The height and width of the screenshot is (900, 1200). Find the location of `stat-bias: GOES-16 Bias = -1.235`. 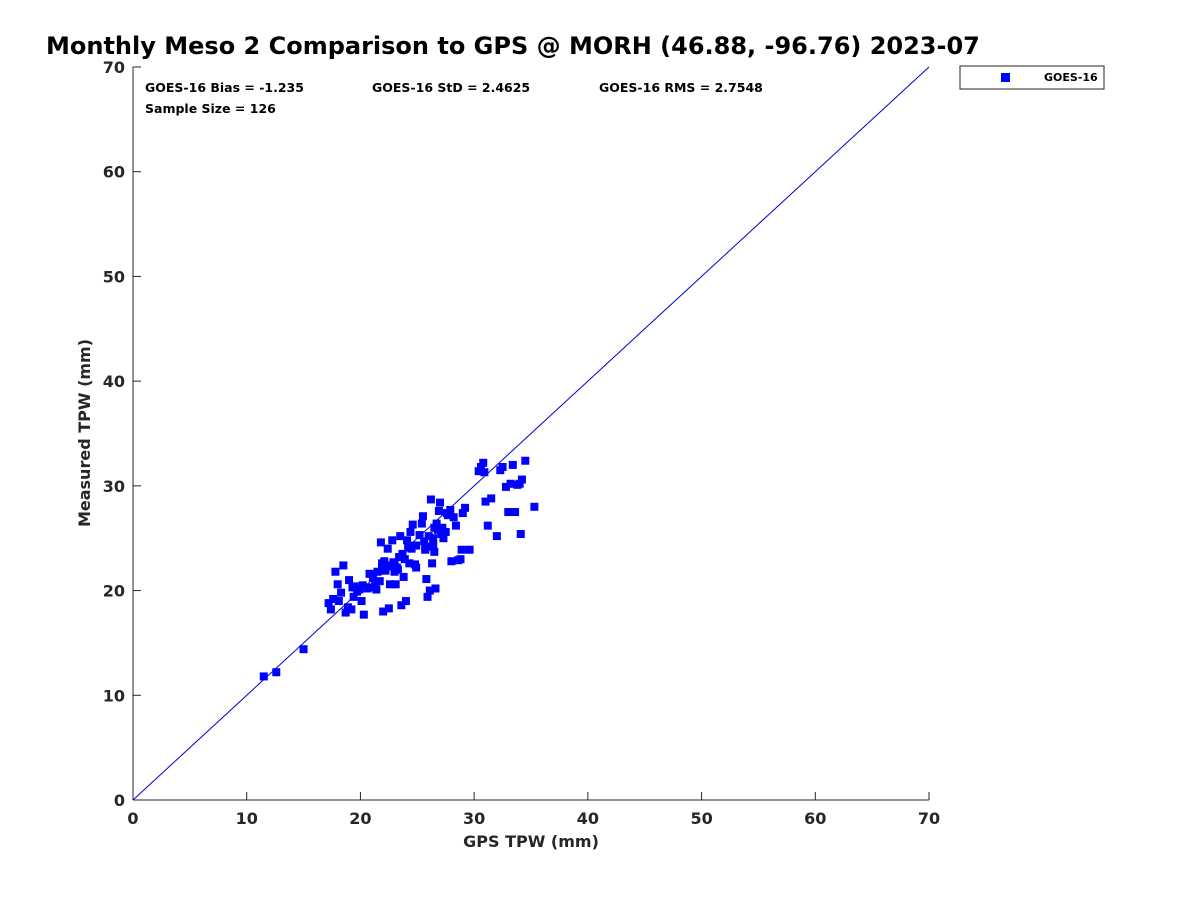

stat-bias: GOES-16 Bias = -1.235 is located at coordinates (224, 87).